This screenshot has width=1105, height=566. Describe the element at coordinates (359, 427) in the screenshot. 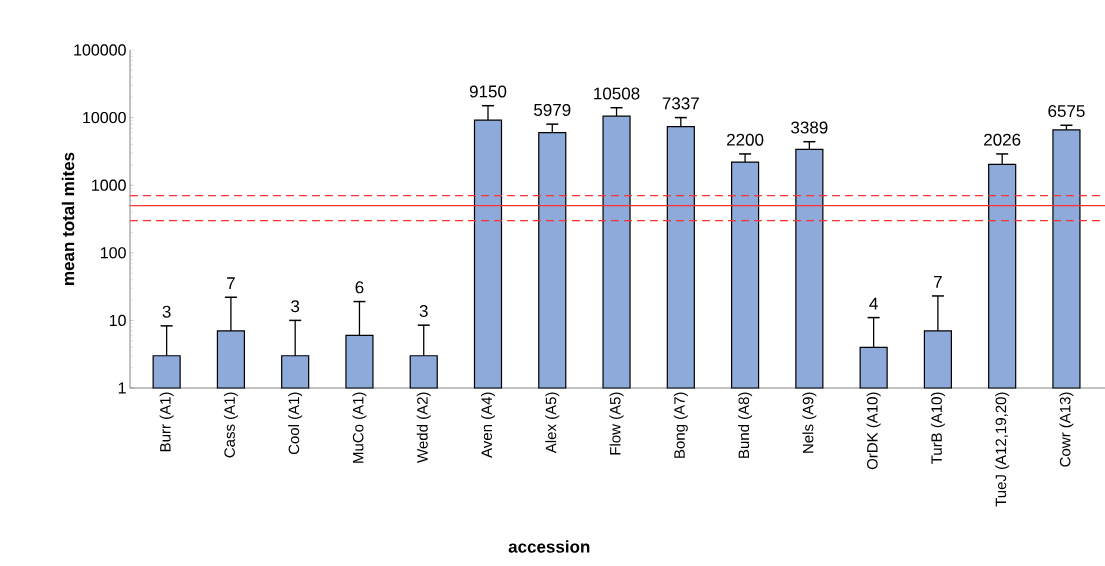

I see `x-tick-label: MuCo (A1)` at that location.